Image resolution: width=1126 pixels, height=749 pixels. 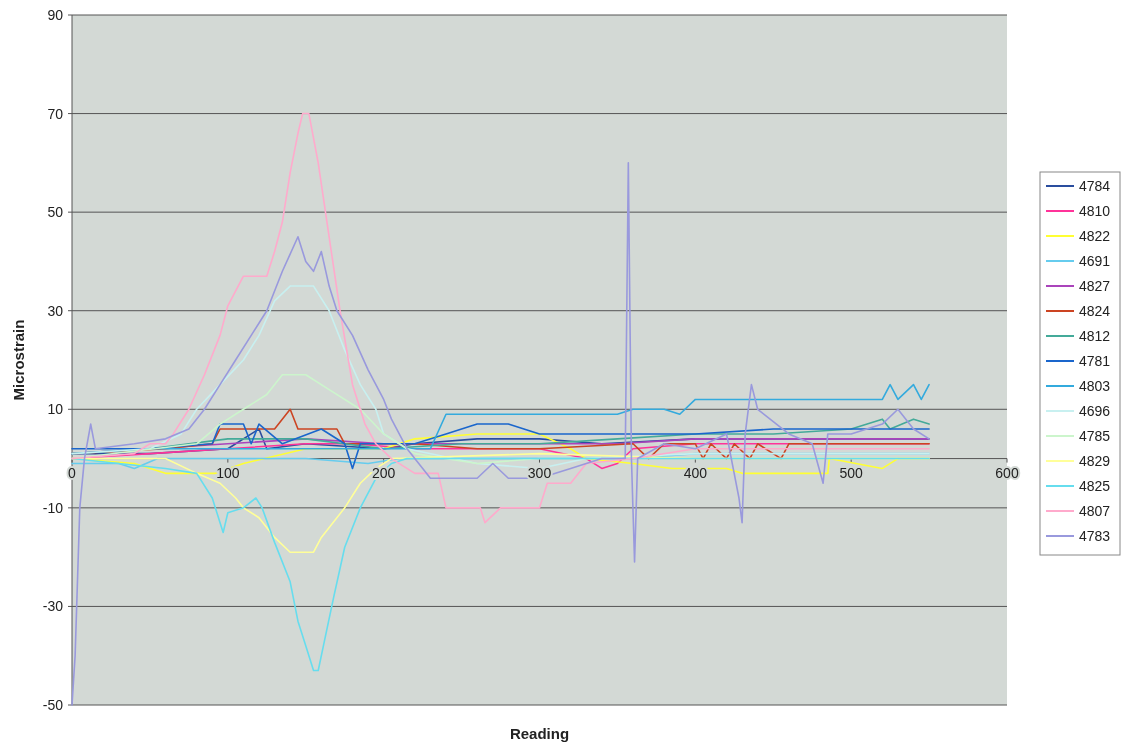 What do you see at coordinates (1095, 211) in the screenshot?
I see `legend-label: 4810` at bounding box center [1095, 211].